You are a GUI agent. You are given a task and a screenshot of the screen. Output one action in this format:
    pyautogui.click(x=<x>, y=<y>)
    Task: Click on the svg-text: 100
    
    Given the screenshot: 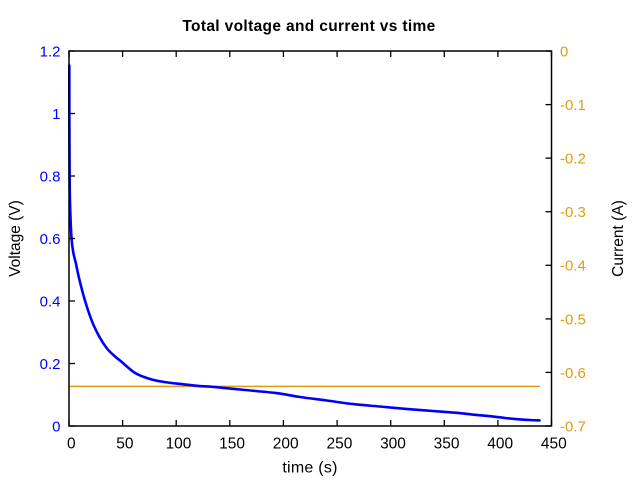 What is the action you would take?
    pyautogui.click(x=179, y=444)
    